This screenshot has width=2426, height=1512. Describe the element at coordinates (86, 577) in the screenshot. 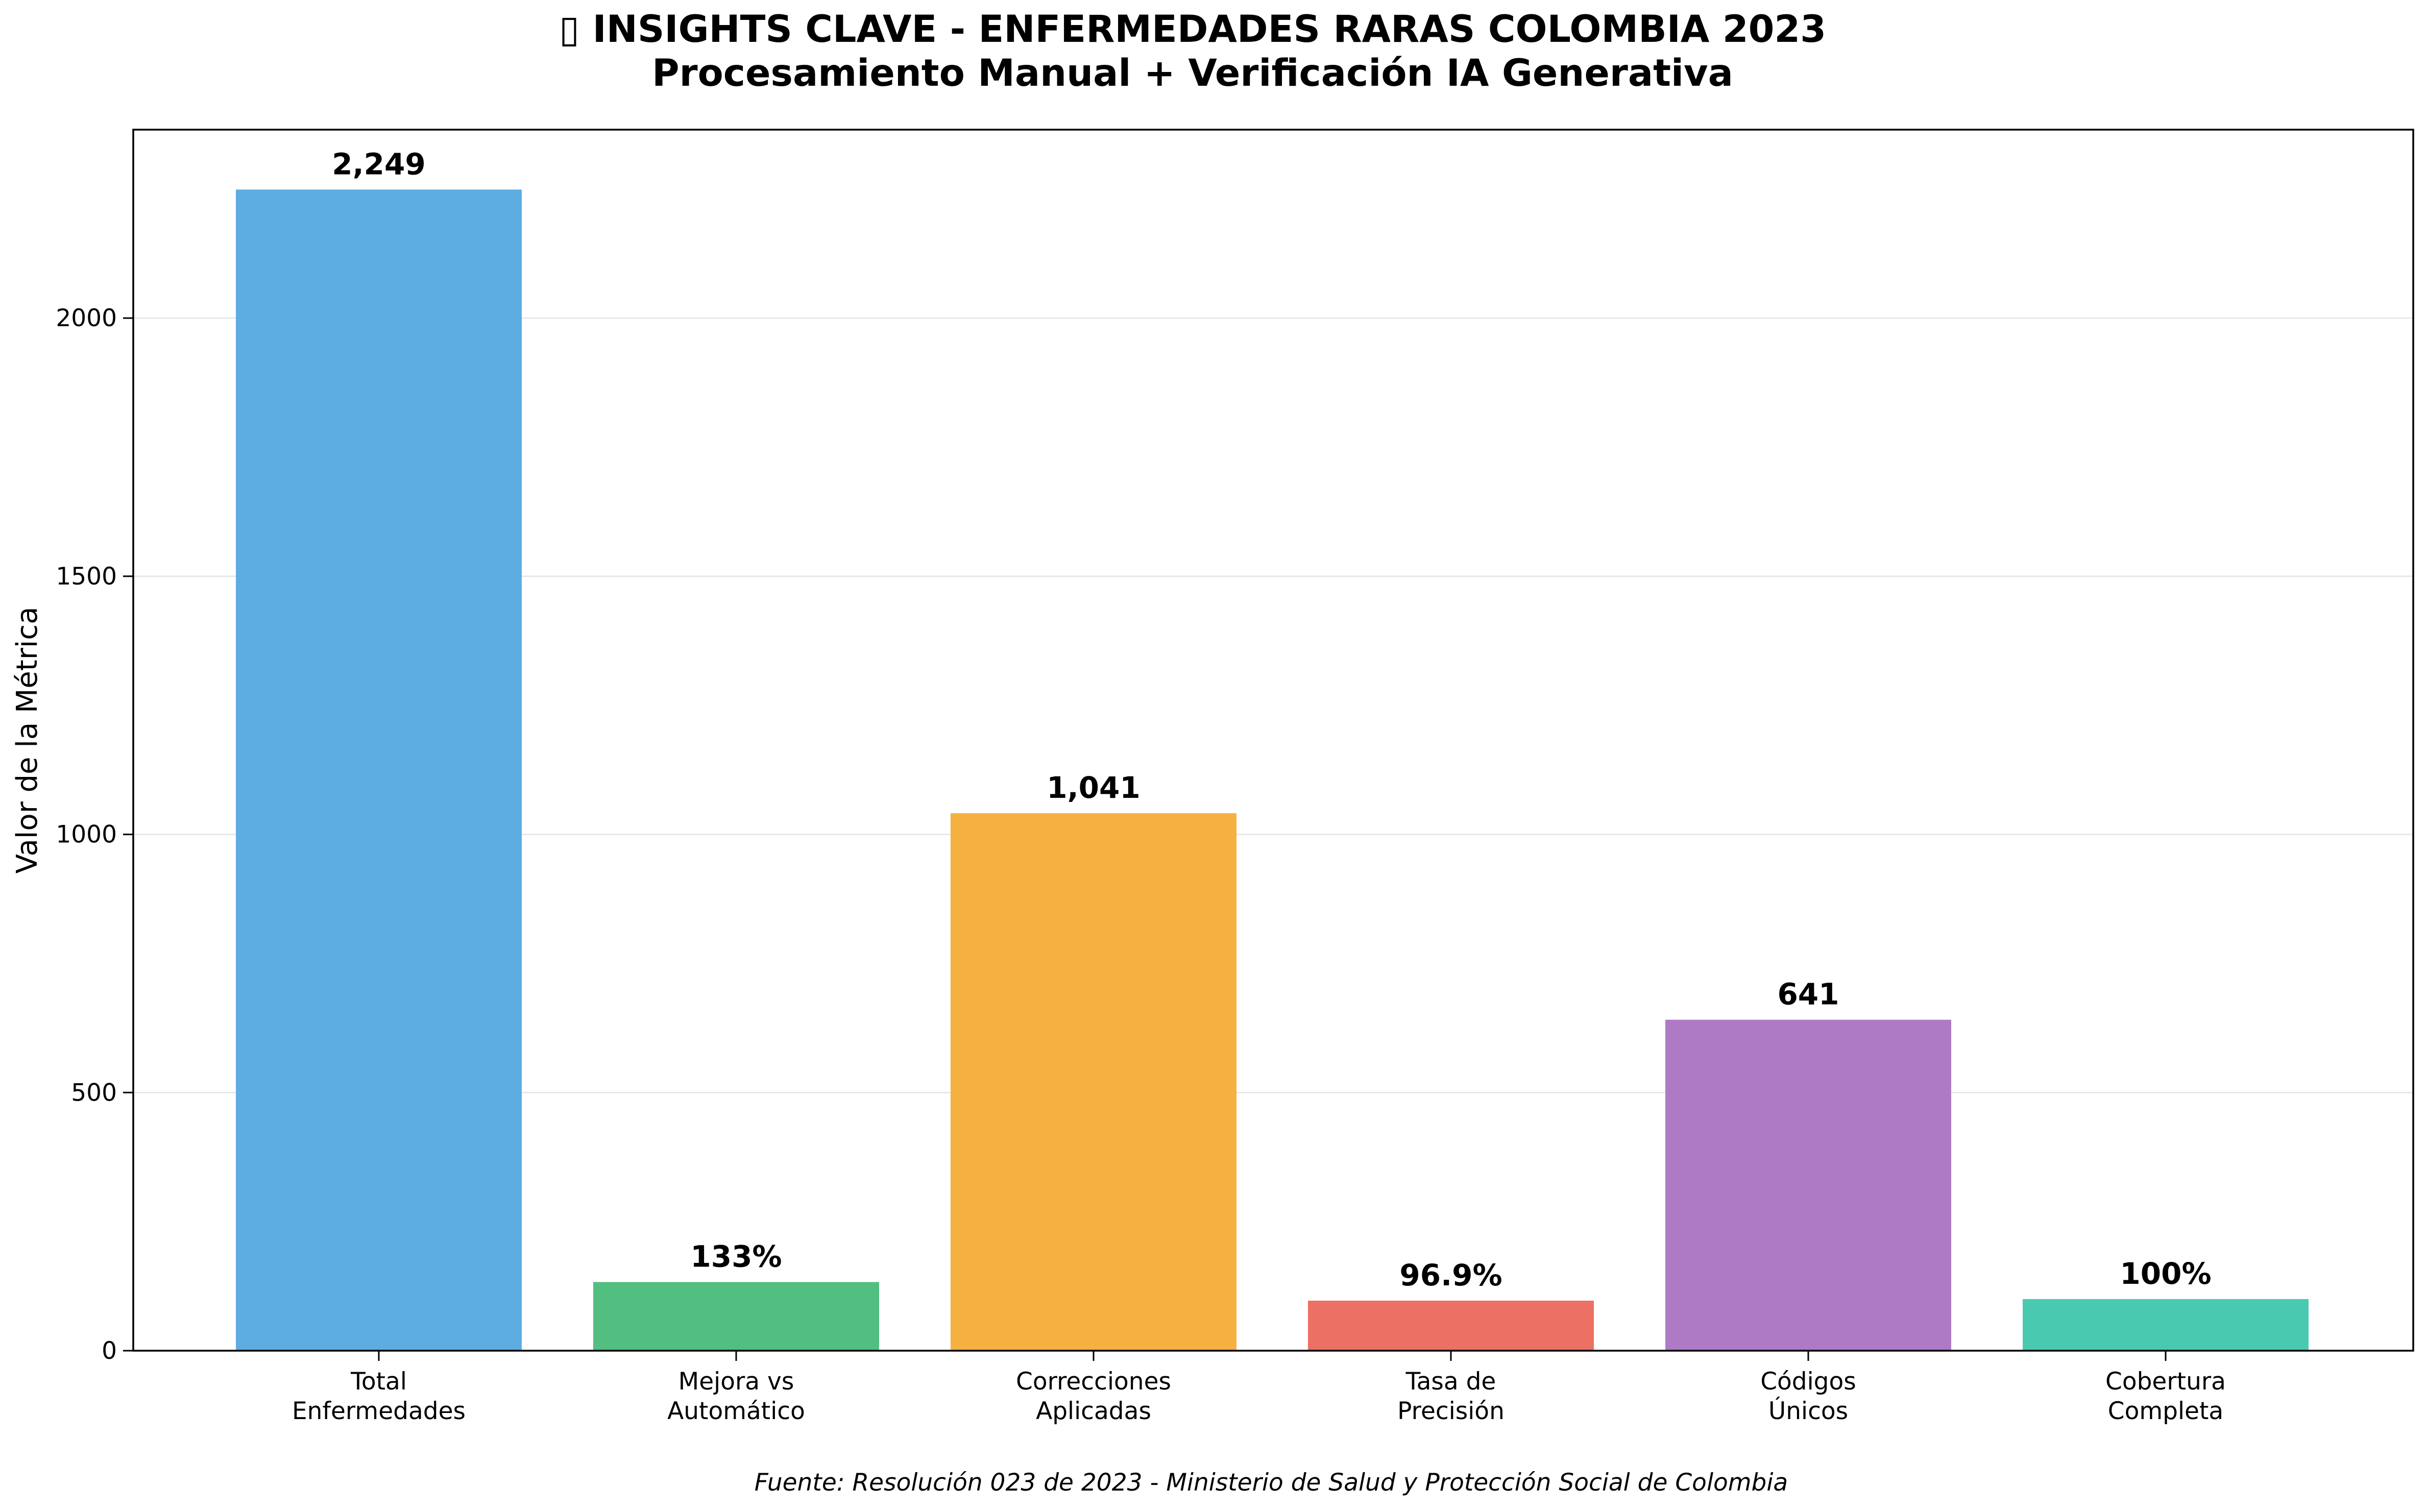

I see `y-tick-label: 1500` at that location.